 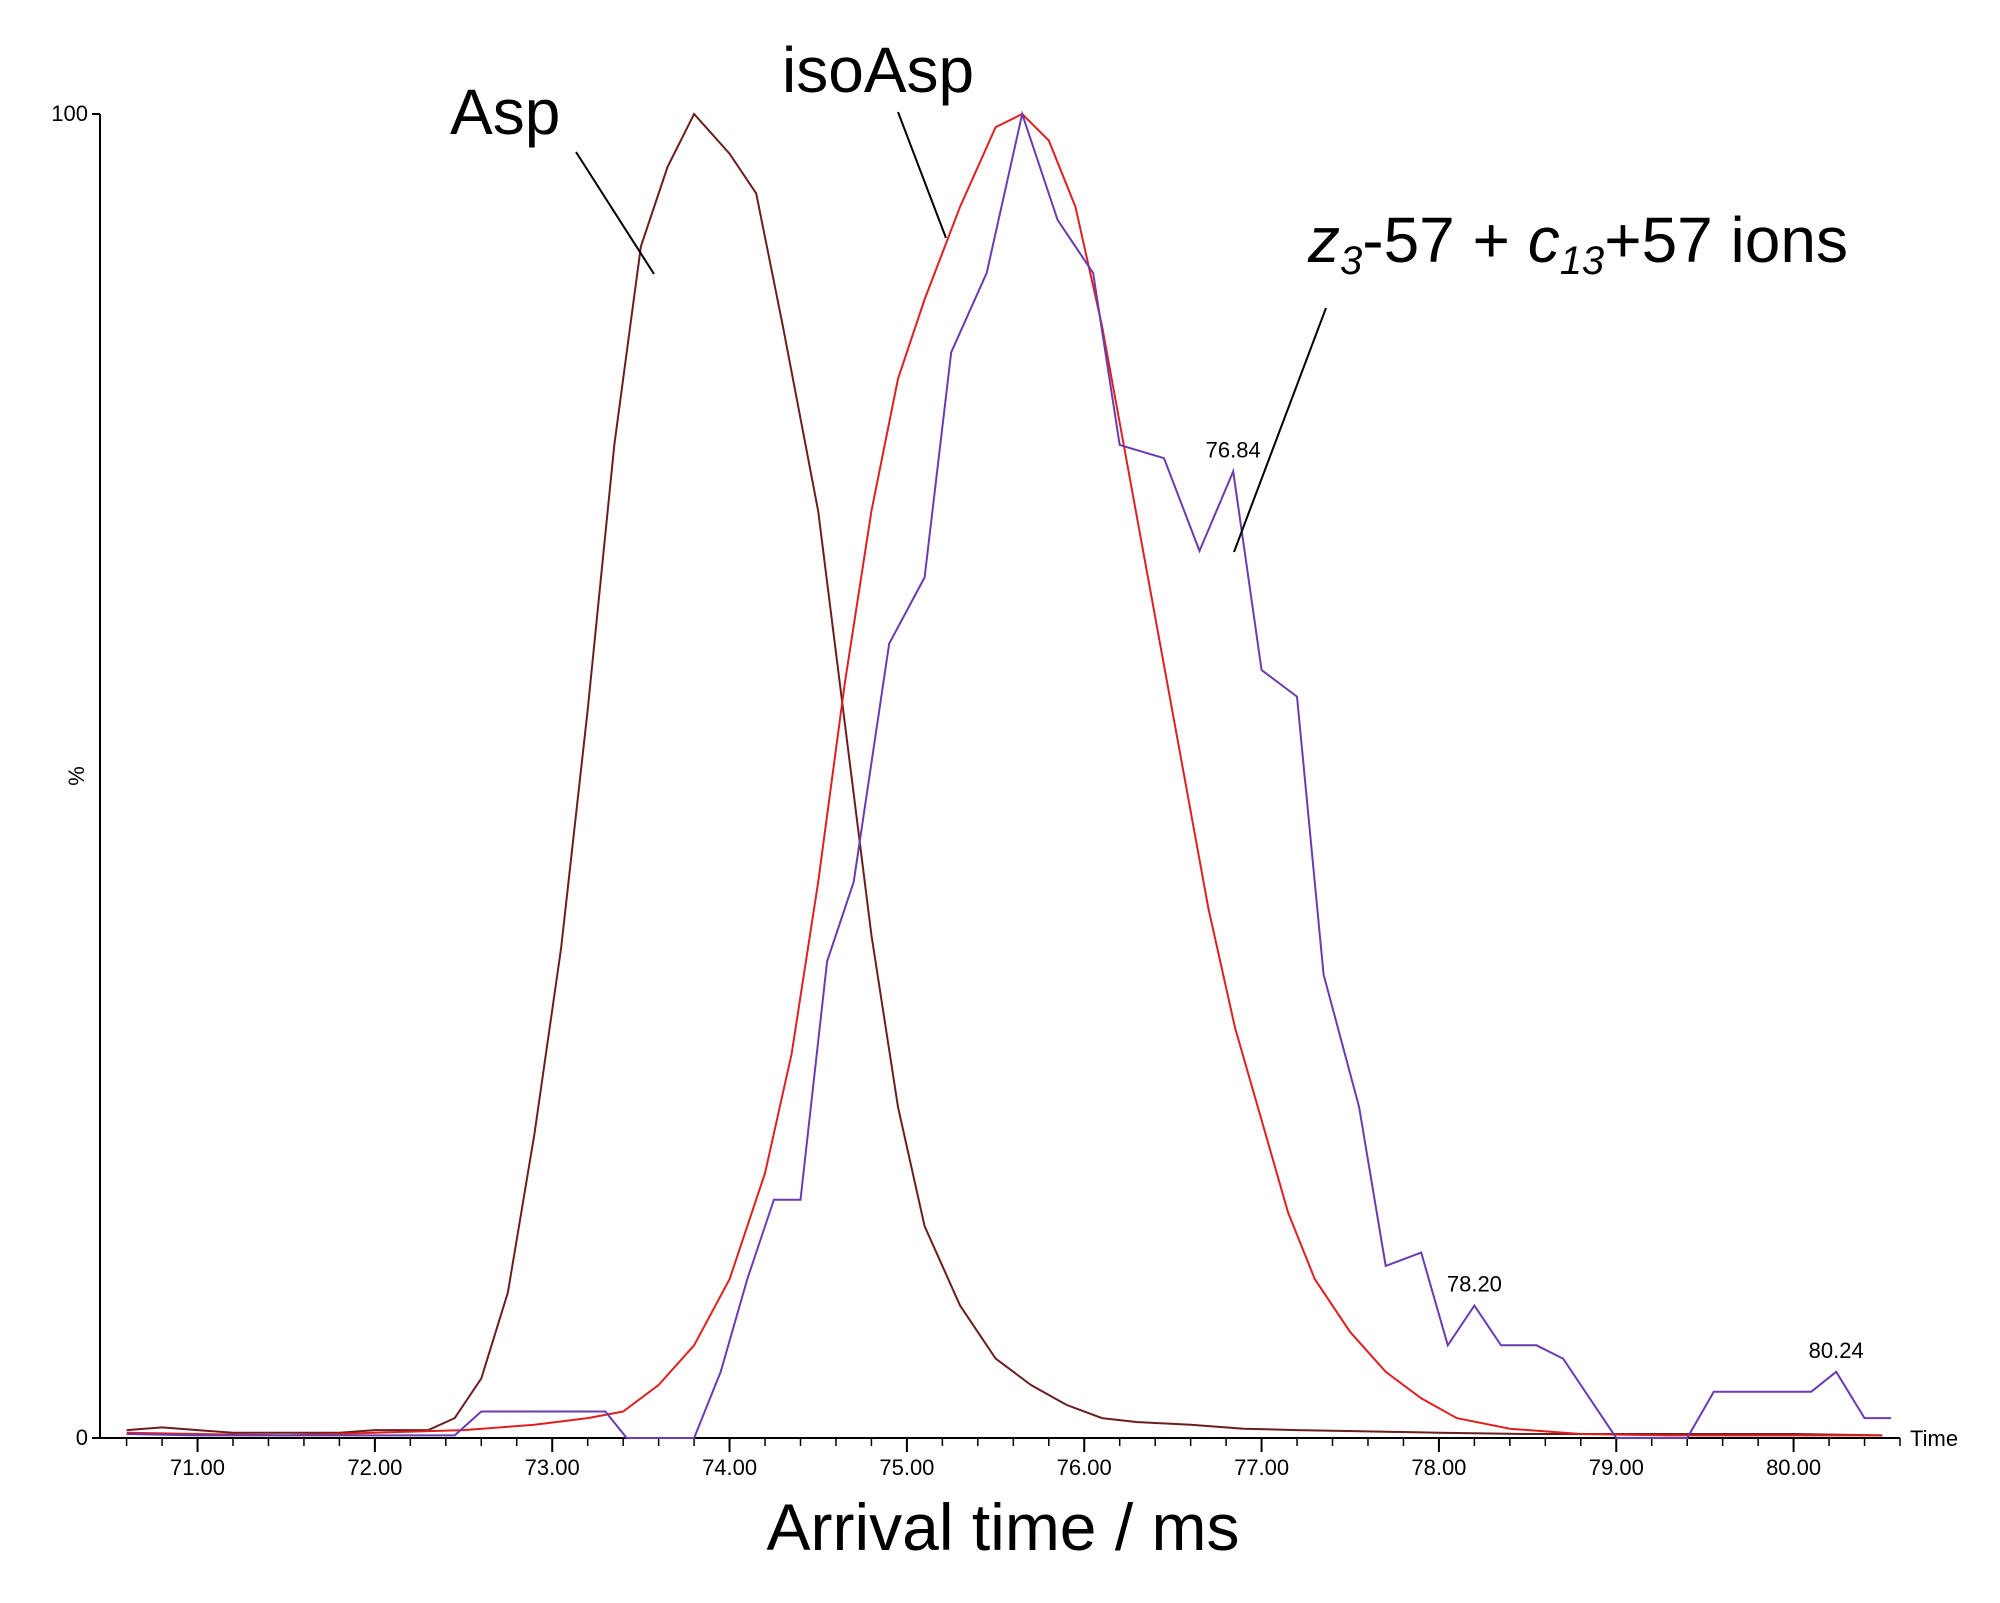 What do you see at coordinates (1934, 1438) in the screenshot?
I see `x-axis-unit-label: Time` at bounding box center [1934, 1438].